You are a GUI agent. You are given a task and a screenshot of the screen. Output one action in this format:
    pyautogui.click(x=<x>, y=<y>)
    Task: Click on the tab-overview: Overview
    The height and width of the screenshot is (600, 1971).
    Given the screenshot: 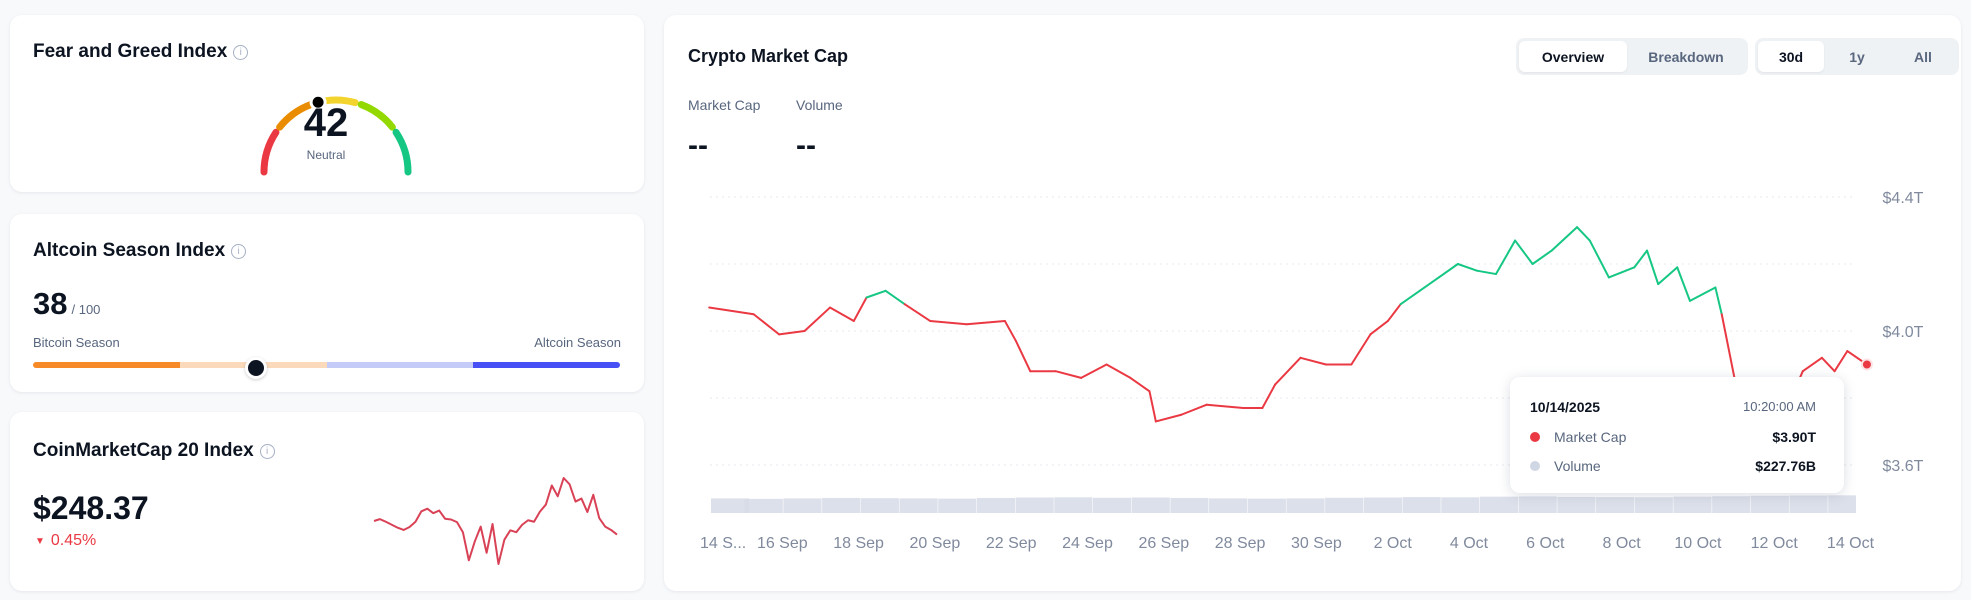 What is the action you would take?
    pyautogui.click(x=1573, y=56)
    